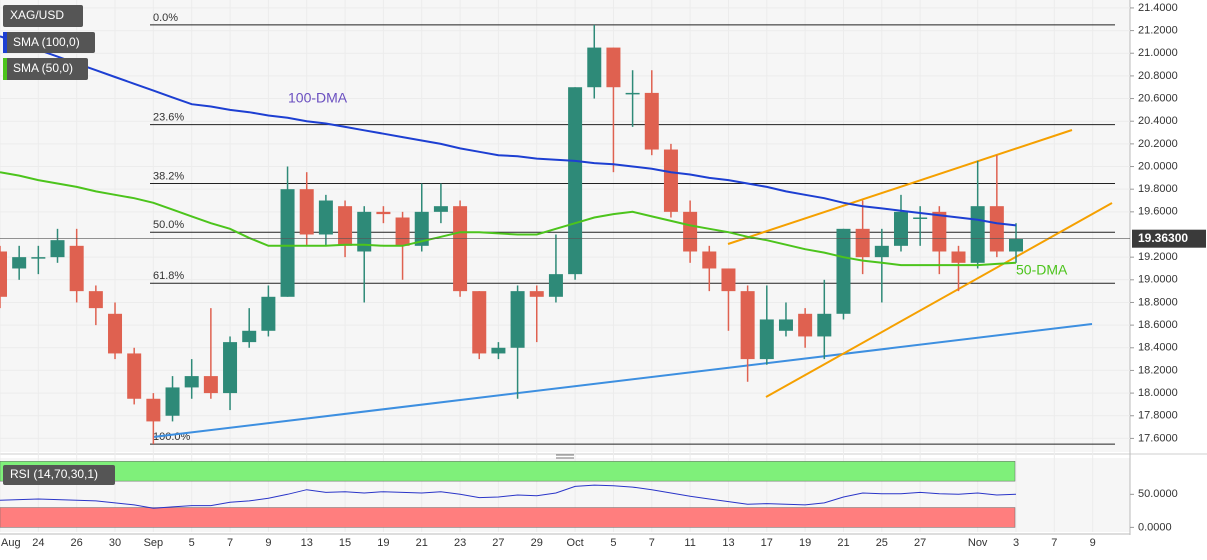  Describe the element at coordinates (1158, 189) in the screenshot. I see `y-tick-label: 19.8000` at that location.